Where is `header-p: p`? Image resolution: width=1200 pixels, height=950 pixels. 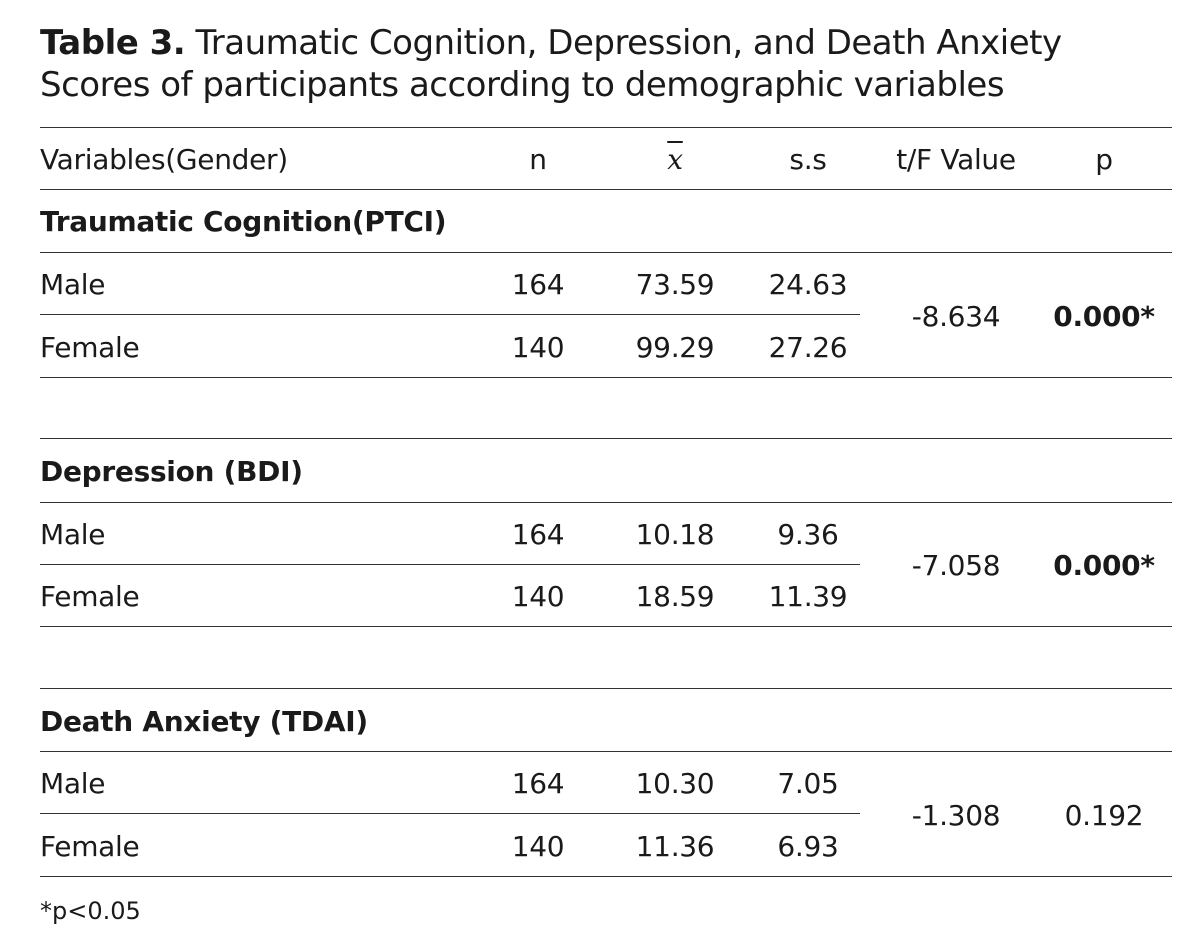
header-p: p is located at coordinates (1104, 159).